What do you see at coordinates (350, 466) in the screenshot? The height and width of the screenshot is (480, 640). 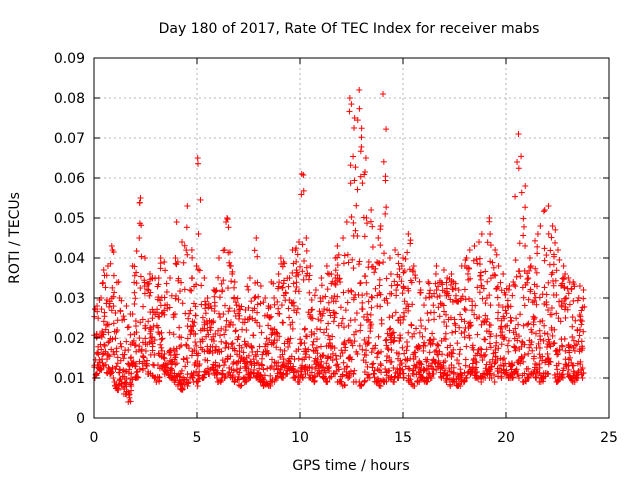 I see `x-axis-label: GPS time / hours` at bounding box center [350, 466].